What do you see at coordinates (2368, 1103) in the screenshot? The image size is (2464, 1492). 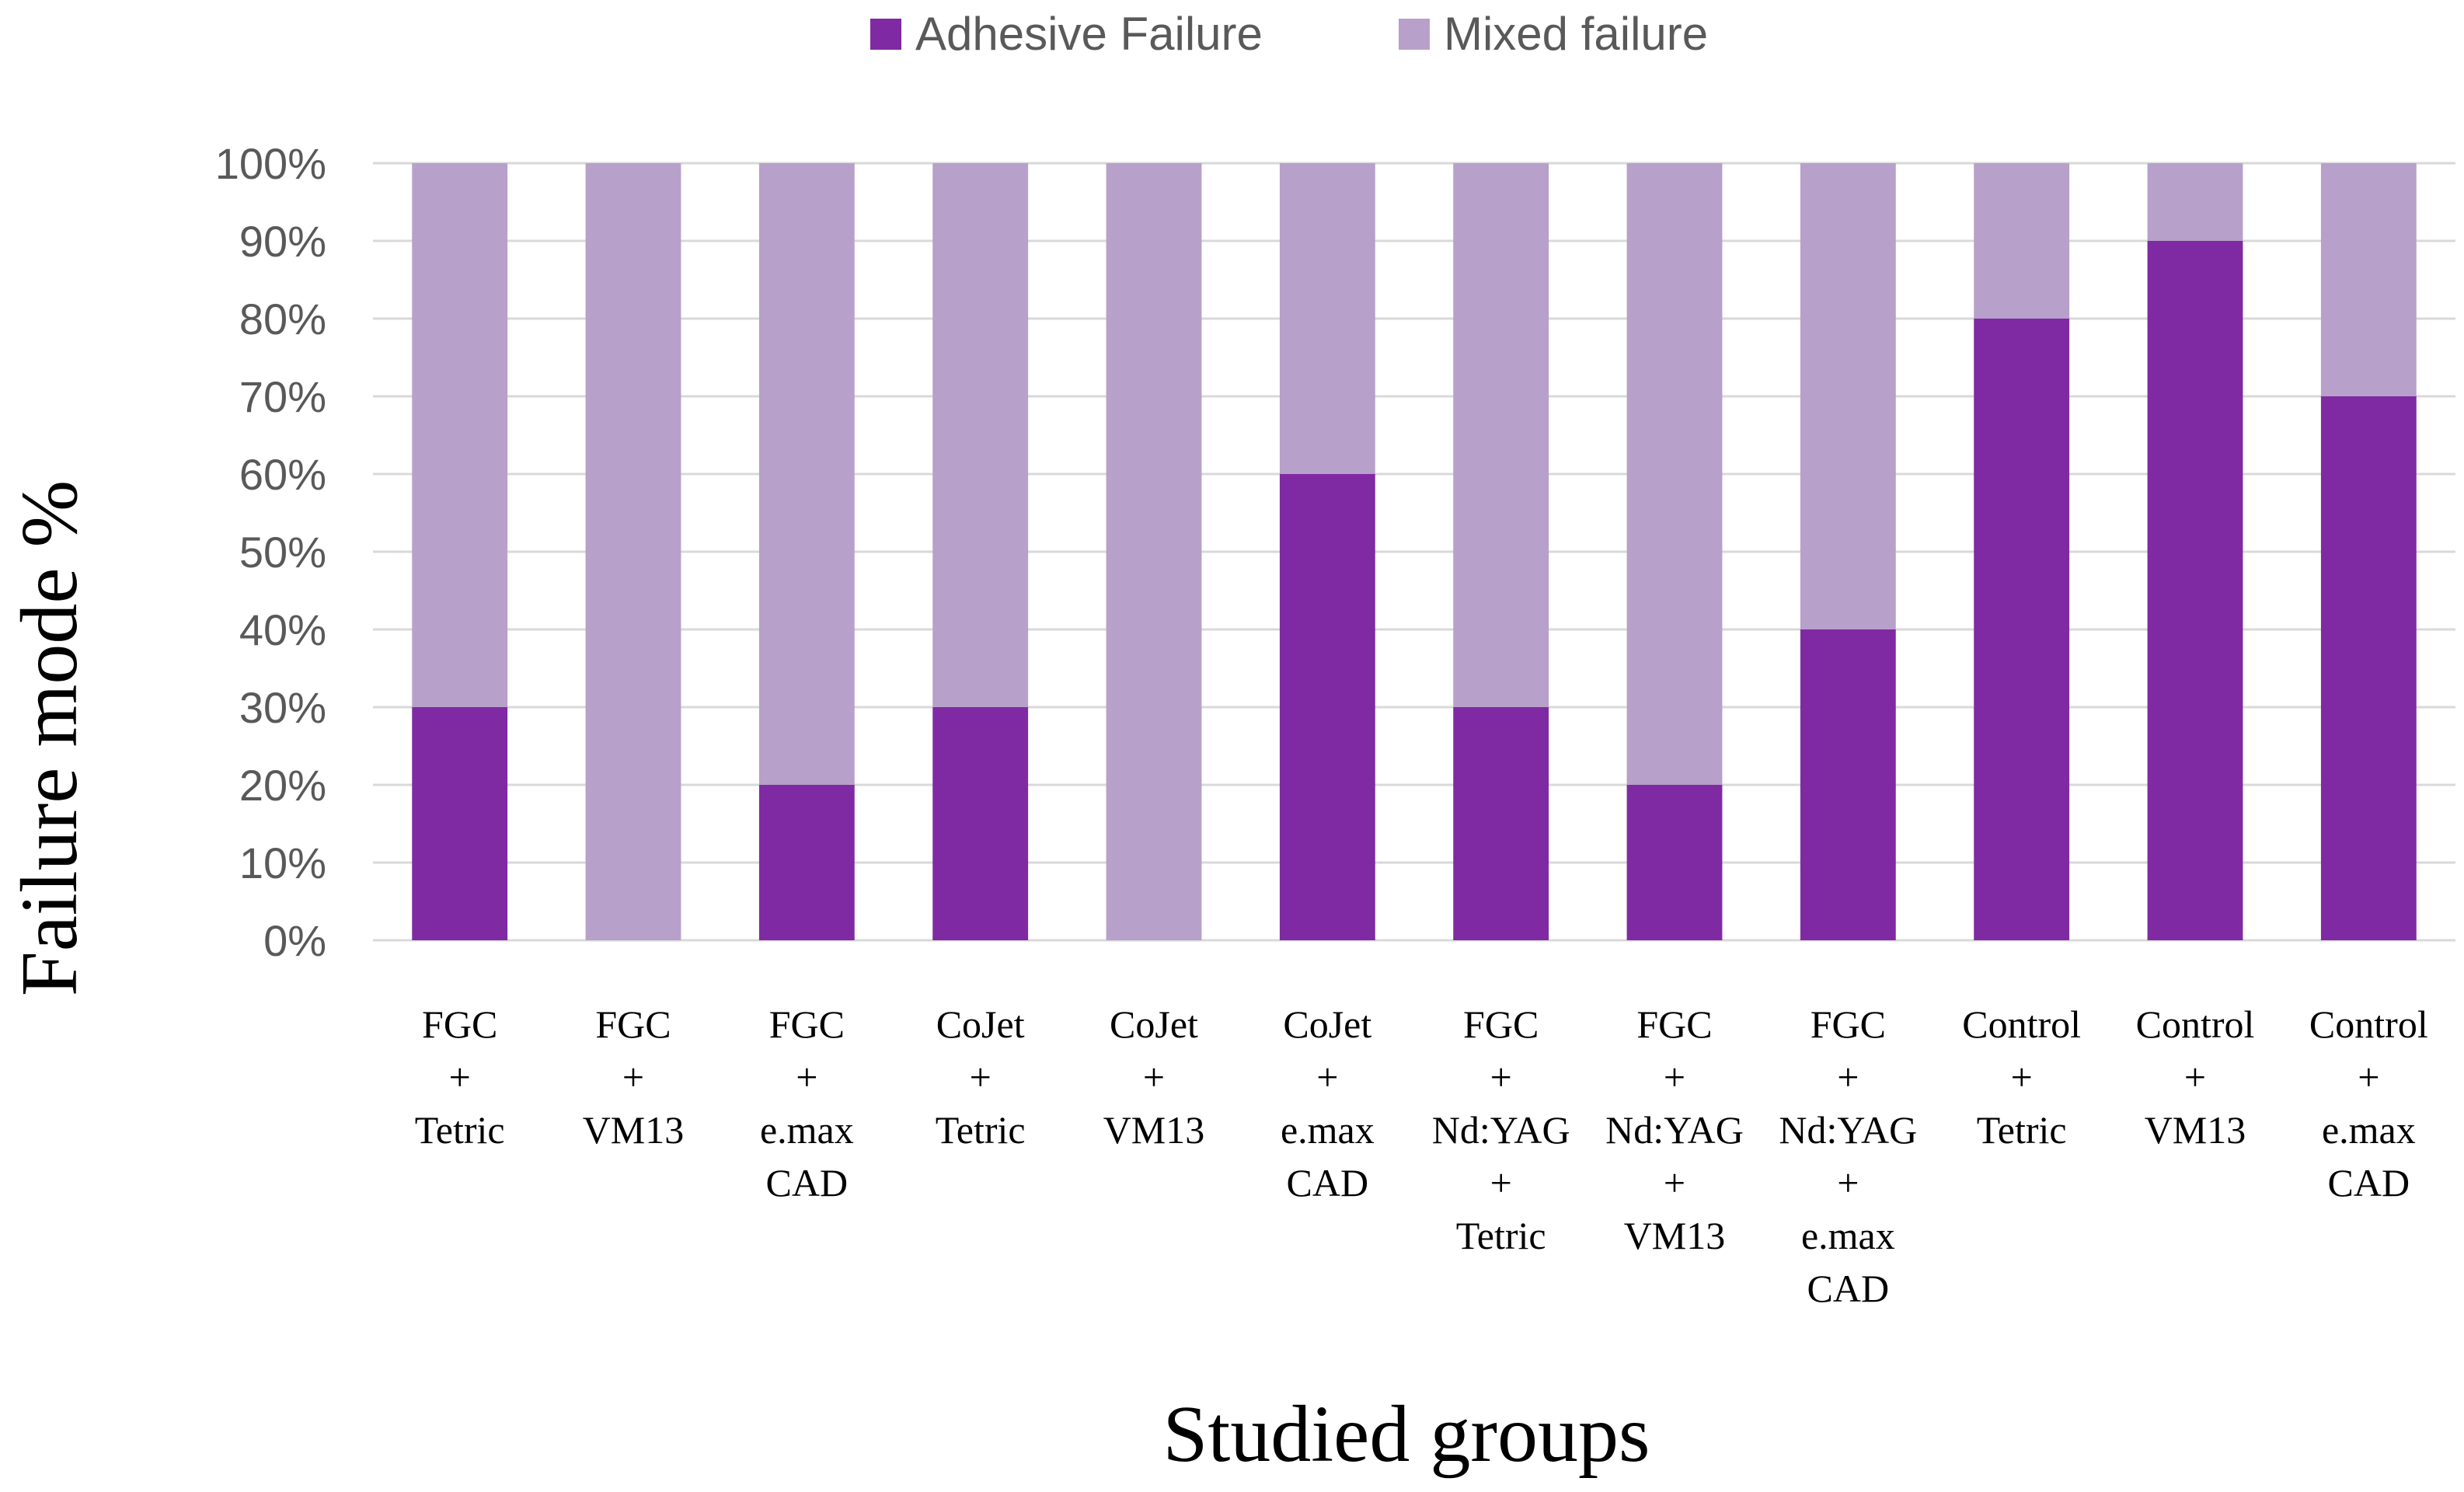 I see `x-tick-label: Control + e.max CAD` at bounding box center [2368, 1103].